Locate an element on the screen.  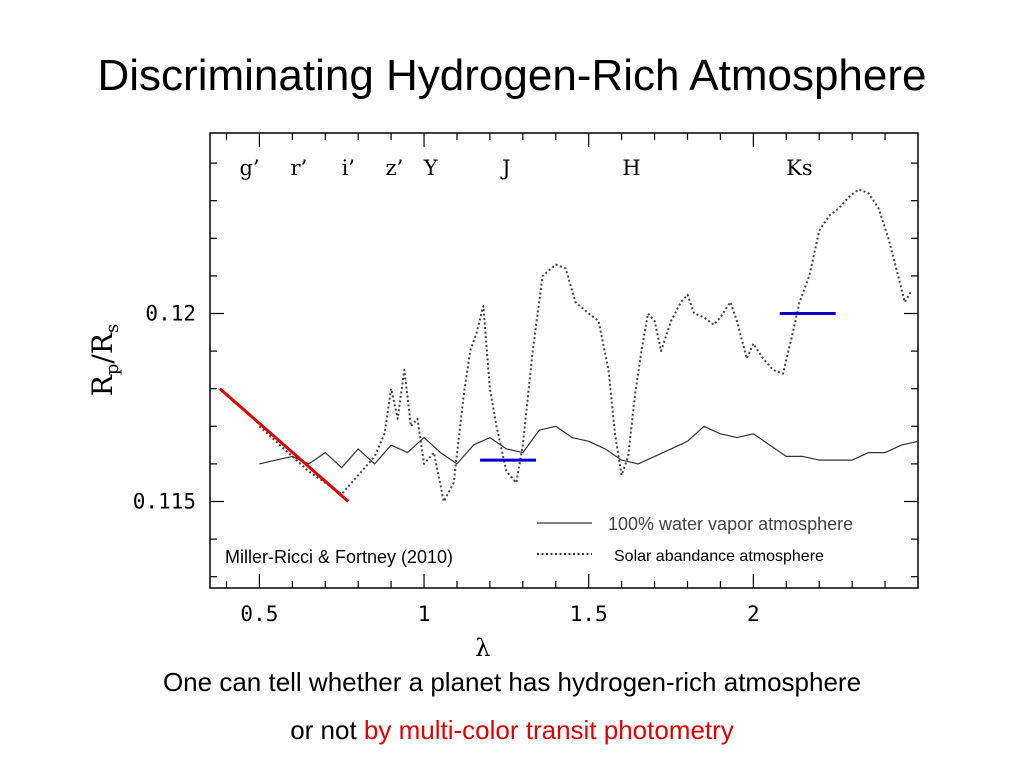
x-tick-label: 2 is located at coordinates (753, 614).